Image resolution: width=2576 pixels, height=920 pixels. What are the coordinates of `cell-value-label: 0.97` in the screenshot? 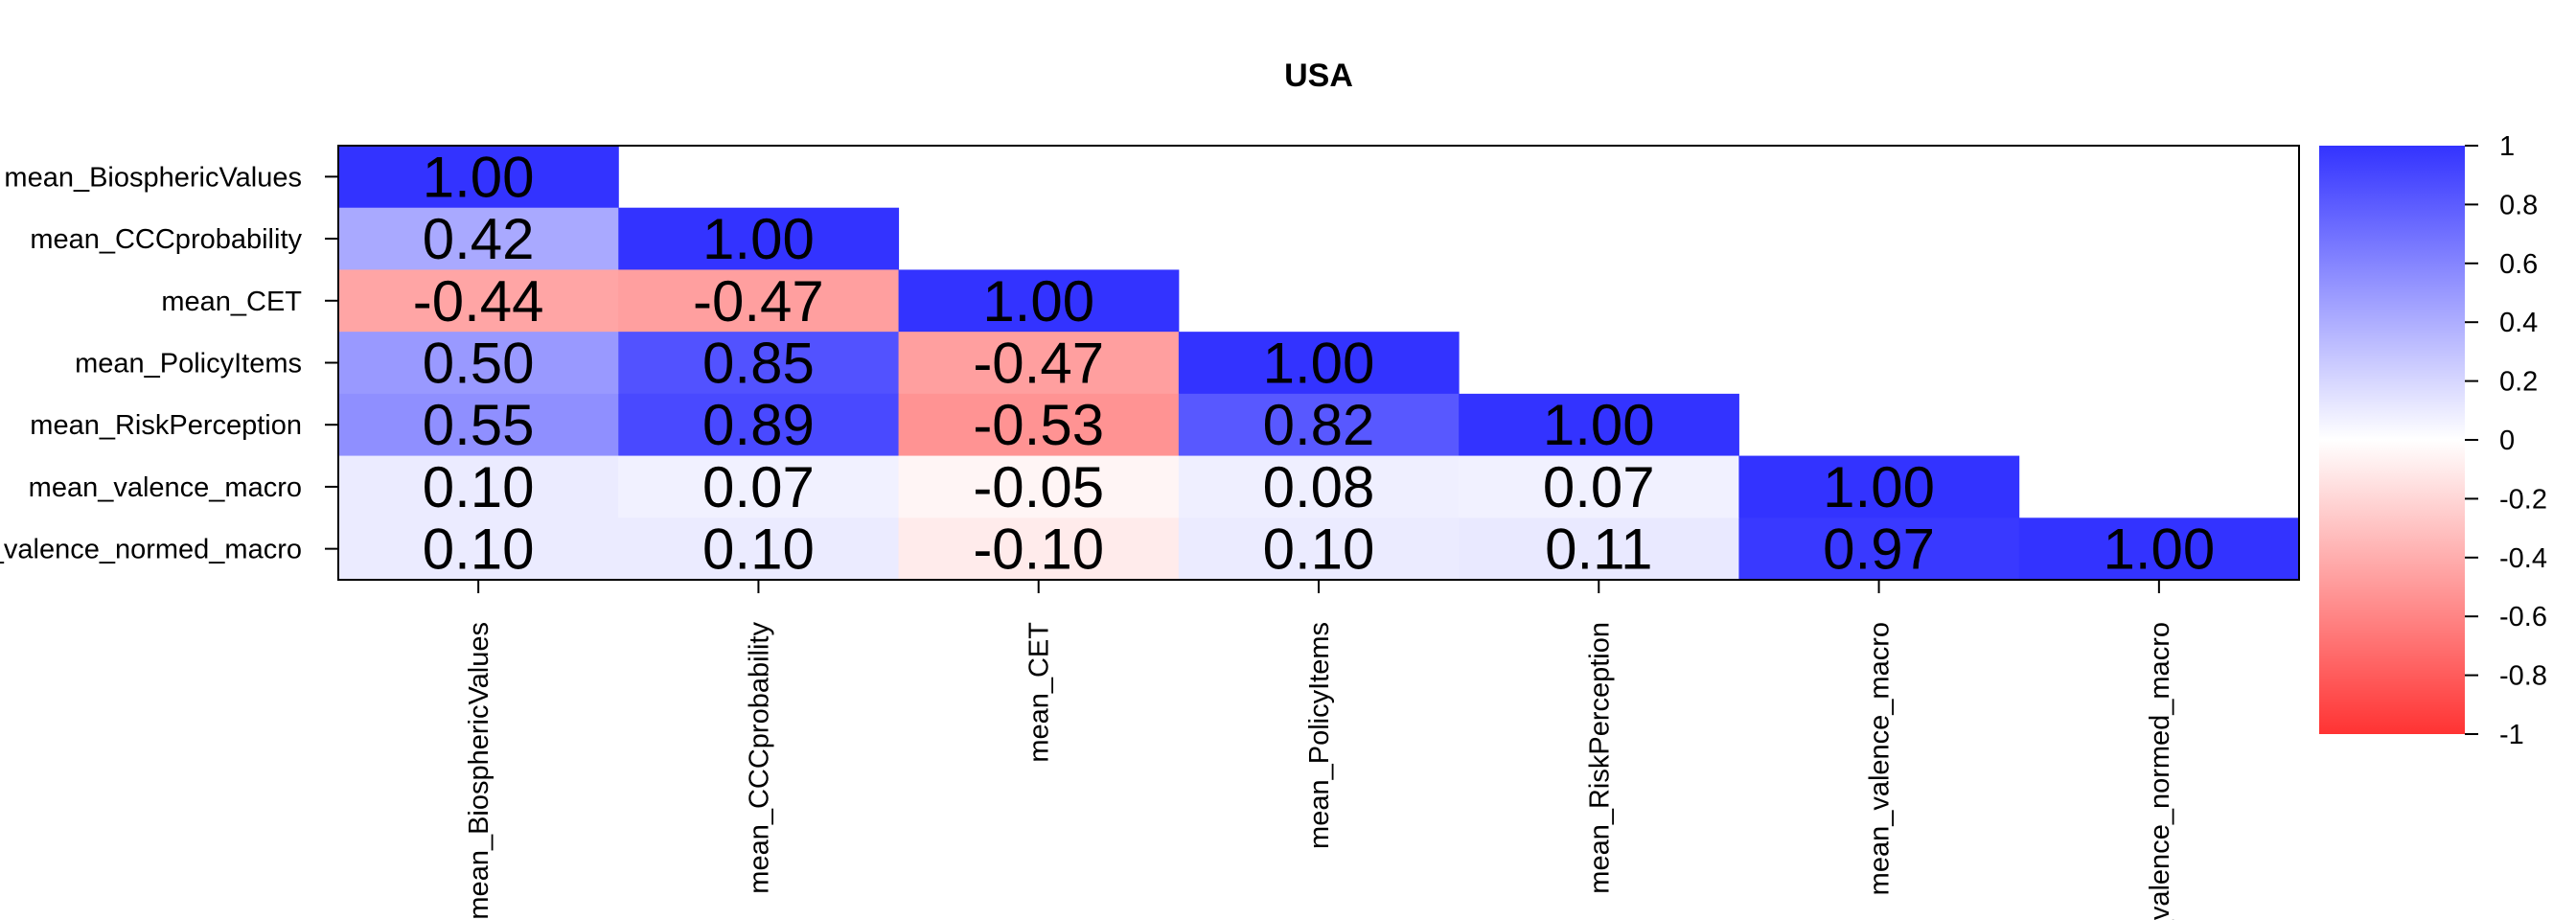 It's located at (1879, 550).